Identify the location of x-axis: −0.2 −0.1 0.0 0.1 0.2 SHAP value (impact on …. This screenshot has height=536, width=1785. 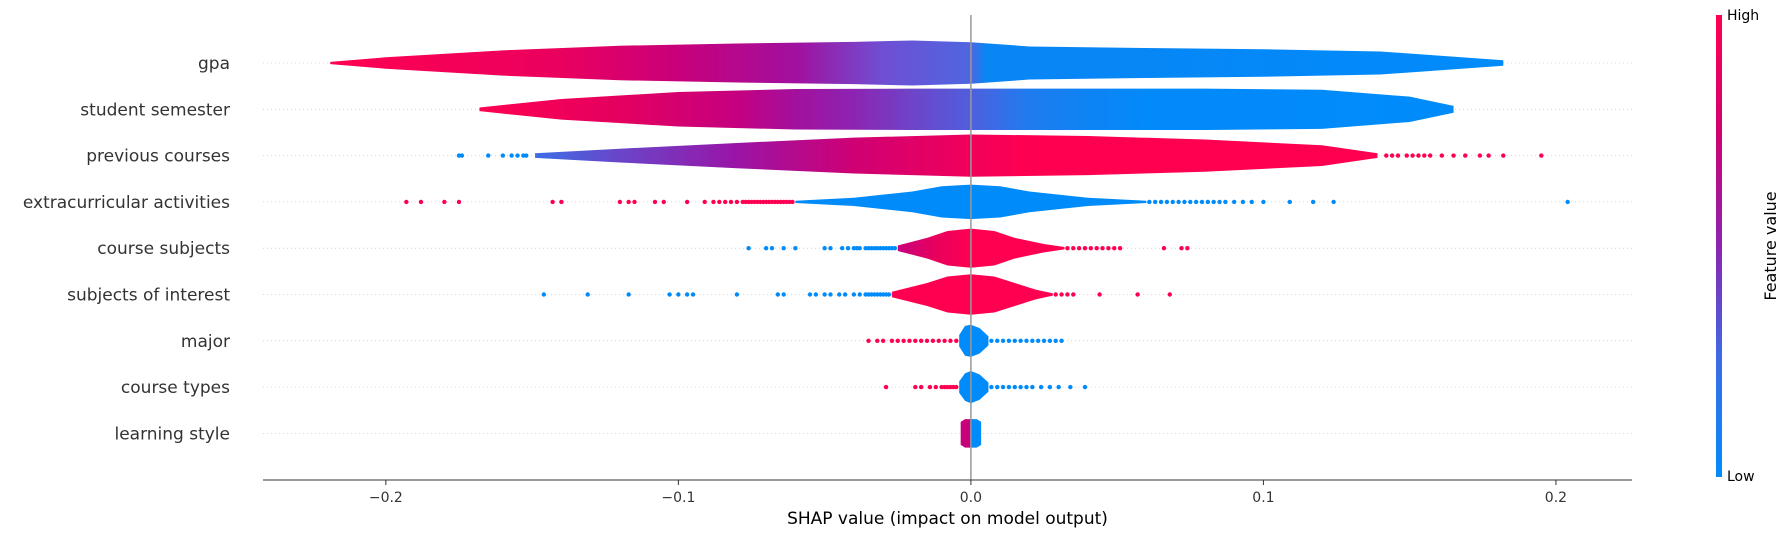
(947, 504).